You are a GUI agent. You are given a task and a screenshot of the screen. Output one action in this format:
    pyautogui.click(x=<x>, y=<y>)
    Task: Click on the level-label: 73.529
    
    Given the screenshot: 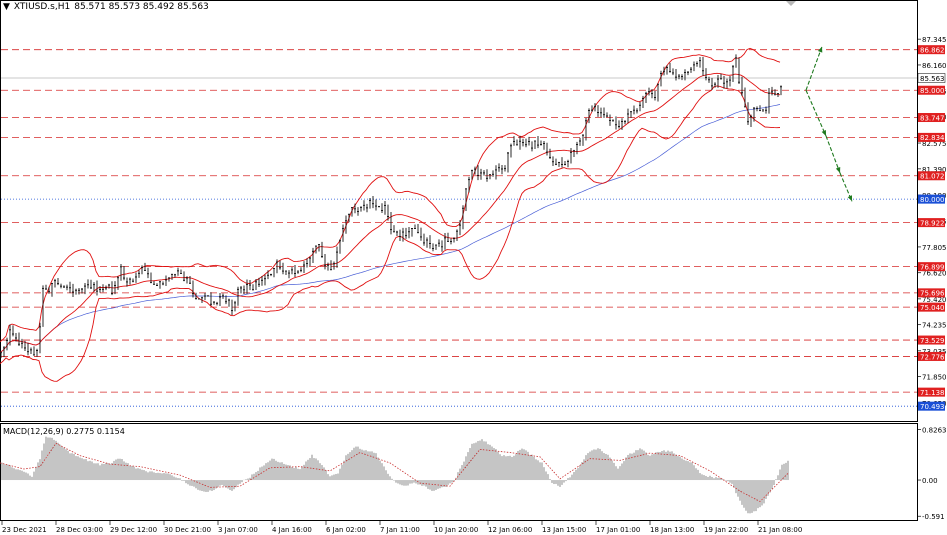 What is the action you would take?
    pyautogui.click(x=932, y=341)
    